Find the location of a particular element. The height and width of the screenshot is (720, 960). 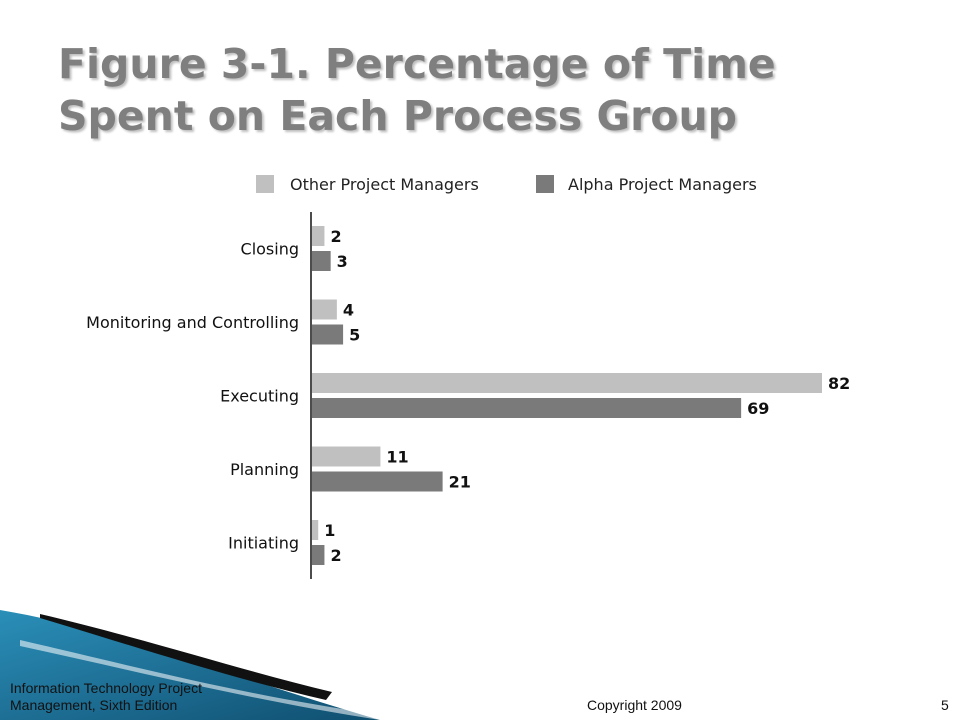

bar-alpha-project-managers-monitoring-and-controlling is located at coordinates (328, 334).